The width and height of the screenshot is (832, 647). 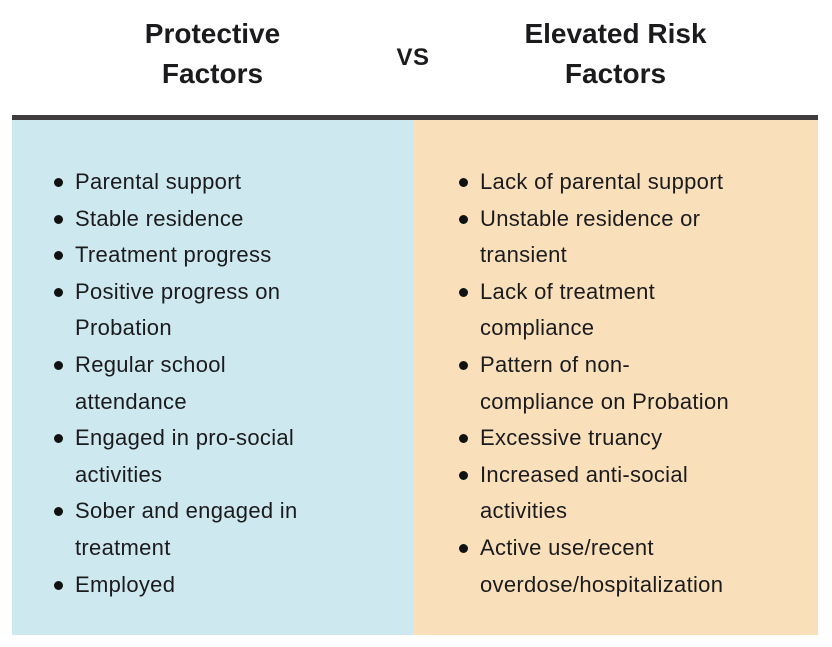 I want to click on list-item-text: Employed, so click(x=125, y=584).